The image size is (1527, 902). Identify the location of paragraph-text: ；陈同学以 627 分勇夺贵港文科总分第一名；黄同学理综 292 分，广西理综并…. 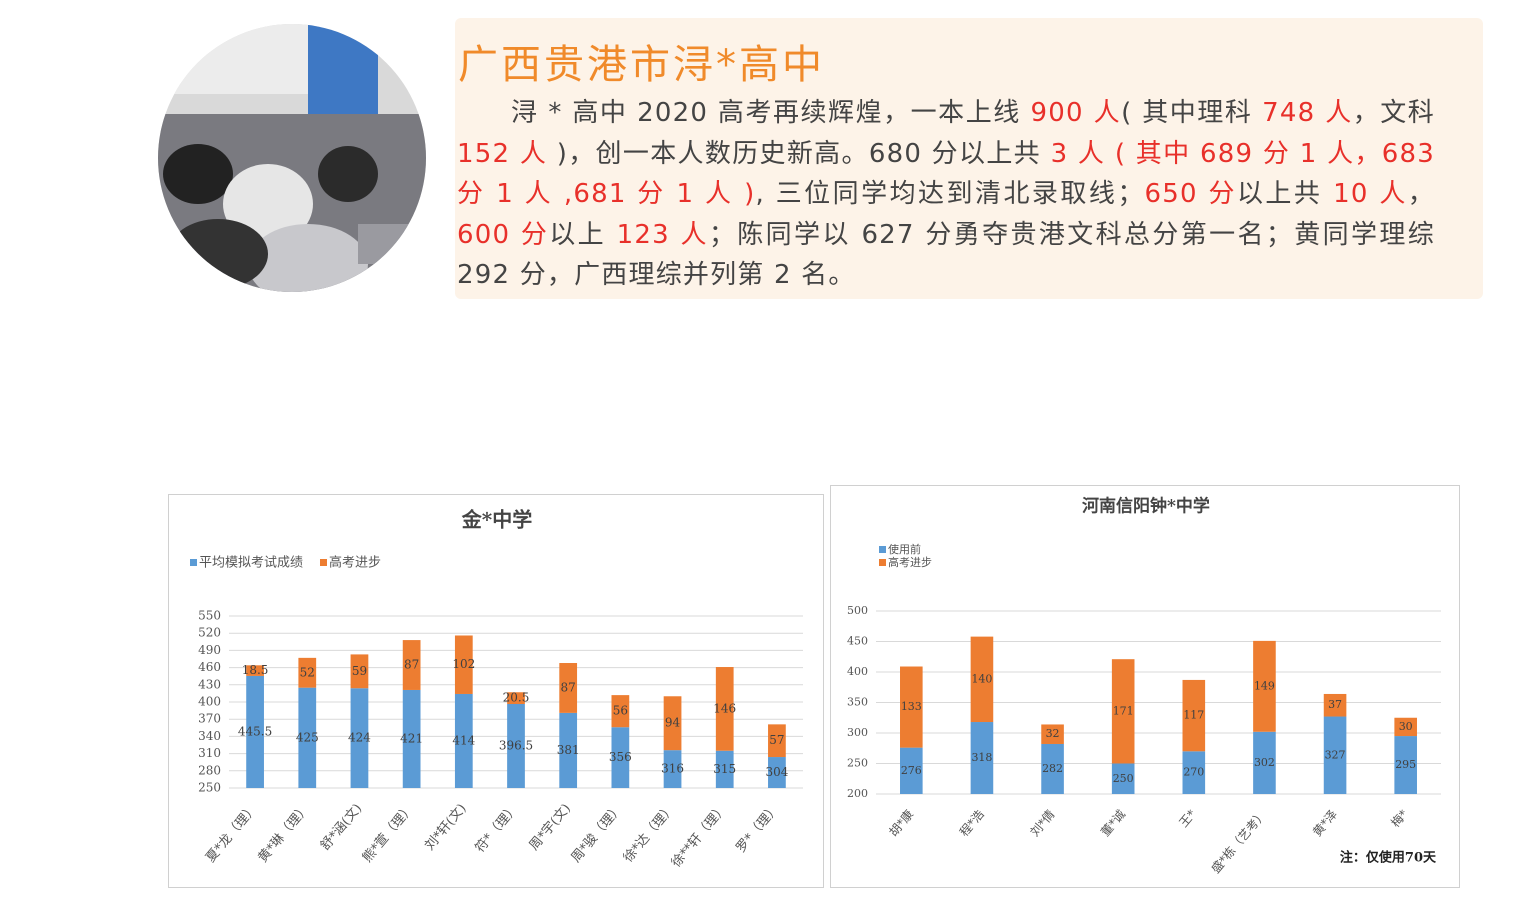
(946, 255).